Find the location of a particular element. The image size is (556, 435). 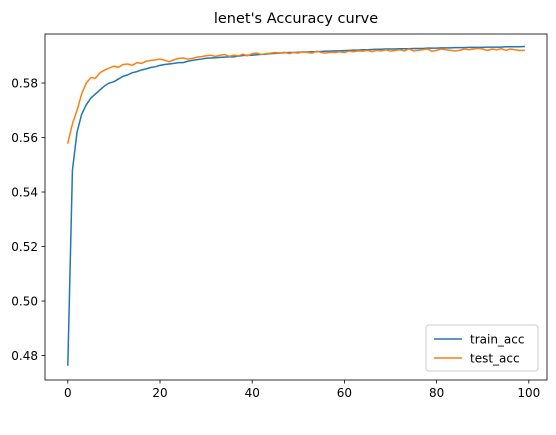

y-tick-label: 0.48 is located at coordinates (24, 356).